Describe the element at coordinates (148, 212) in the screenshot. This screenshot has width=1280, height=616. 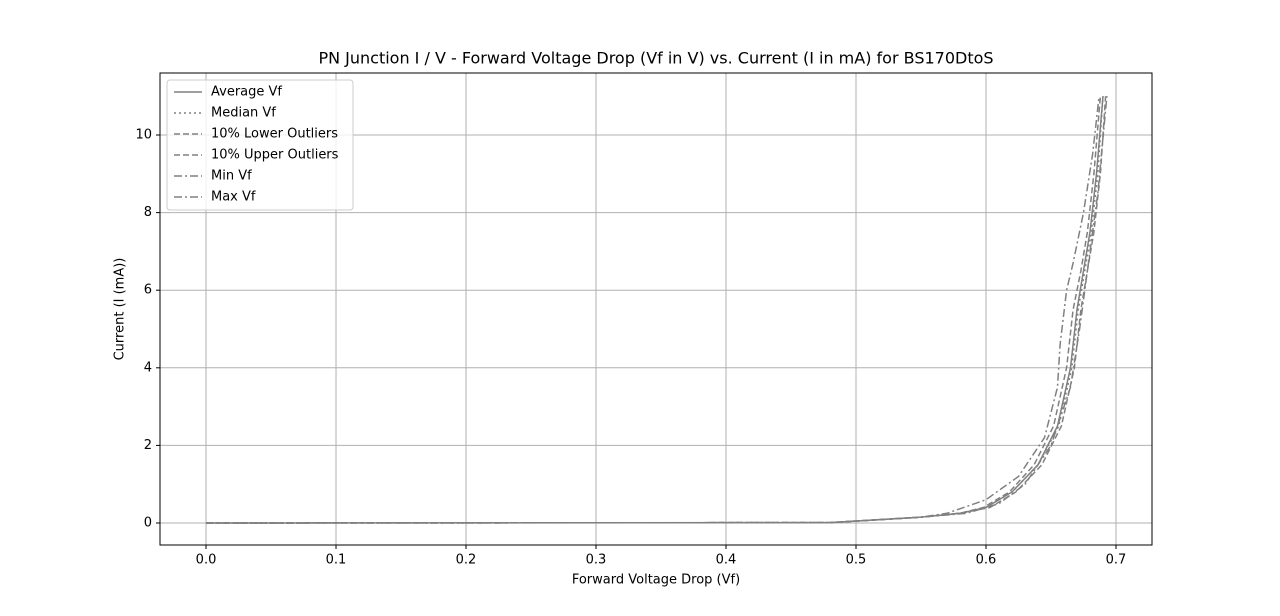
I see `y-tick-label: 8` at that location.